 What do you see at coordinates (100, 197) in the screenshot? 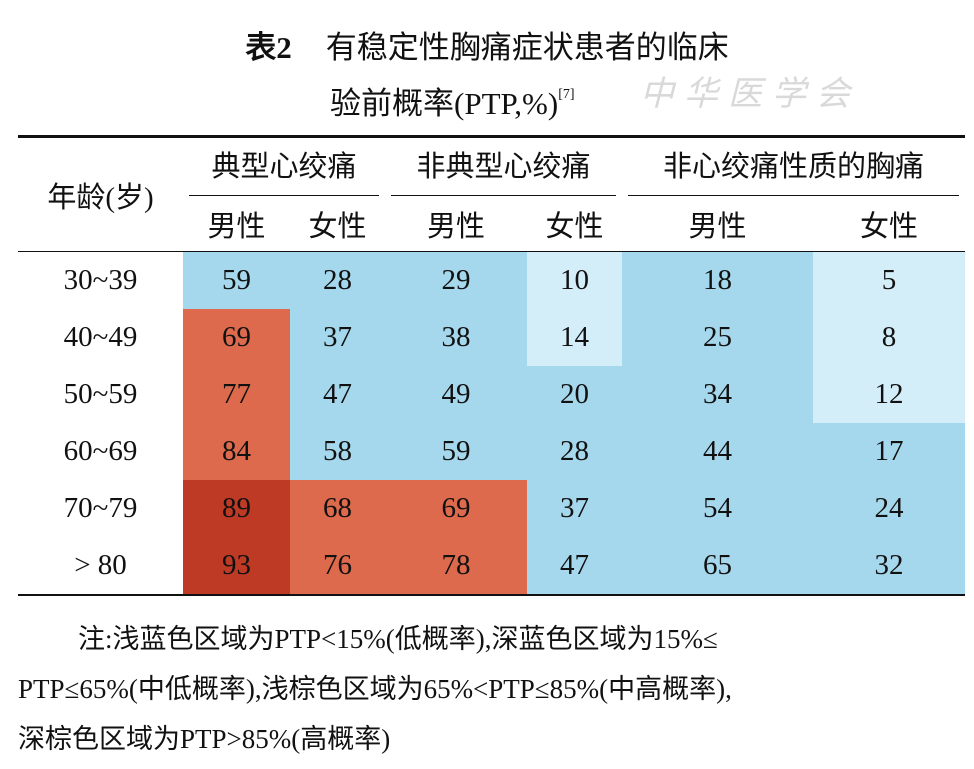
I see `row-header: 年龄(岁)` at bounding box center [100, 197].